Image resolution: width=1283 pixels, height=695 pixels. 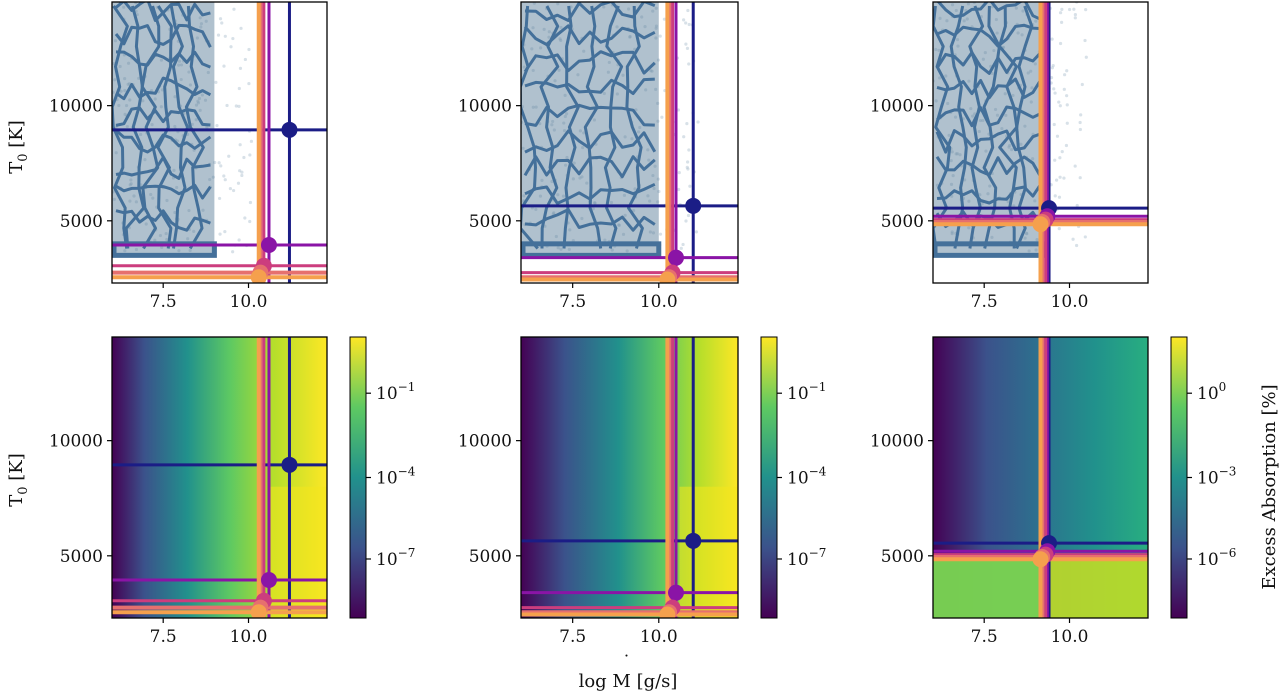 I want to click on colorbar-tick-label: 10⁻³, so click(x=1216, y=477).